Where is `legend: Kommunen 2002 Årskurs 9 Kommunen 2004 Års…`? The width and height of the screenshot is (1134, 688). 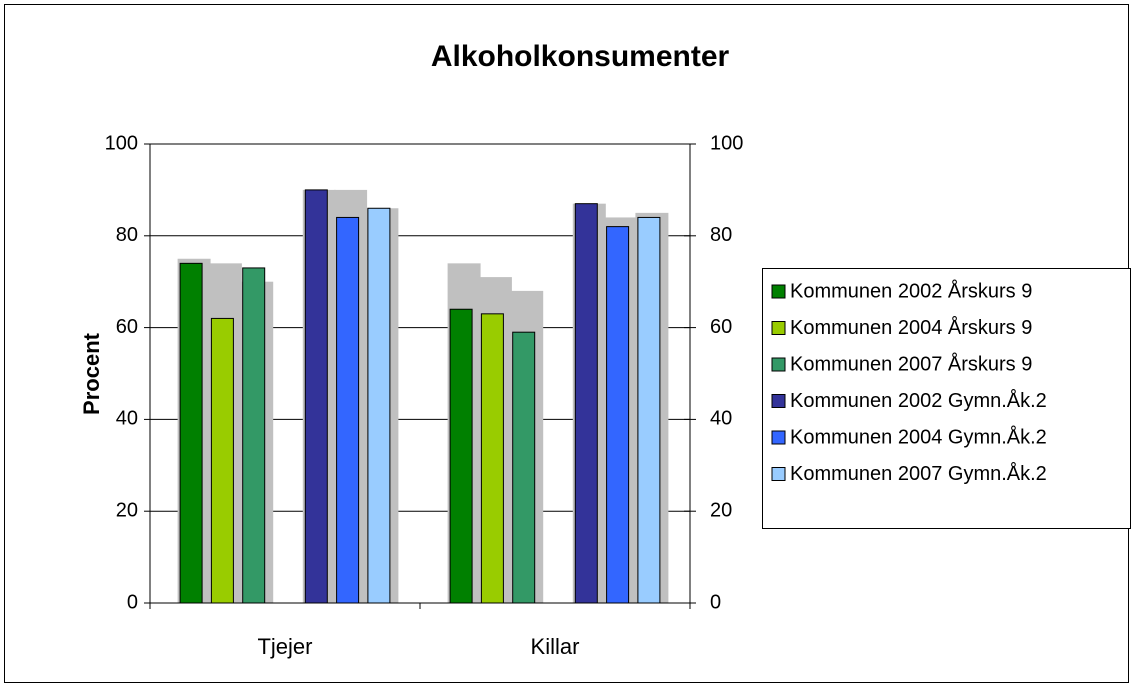 legend: Kommunen 2002 Årskurs 9 Kommunen 2004 Års… is located at coordinates (946, 398).